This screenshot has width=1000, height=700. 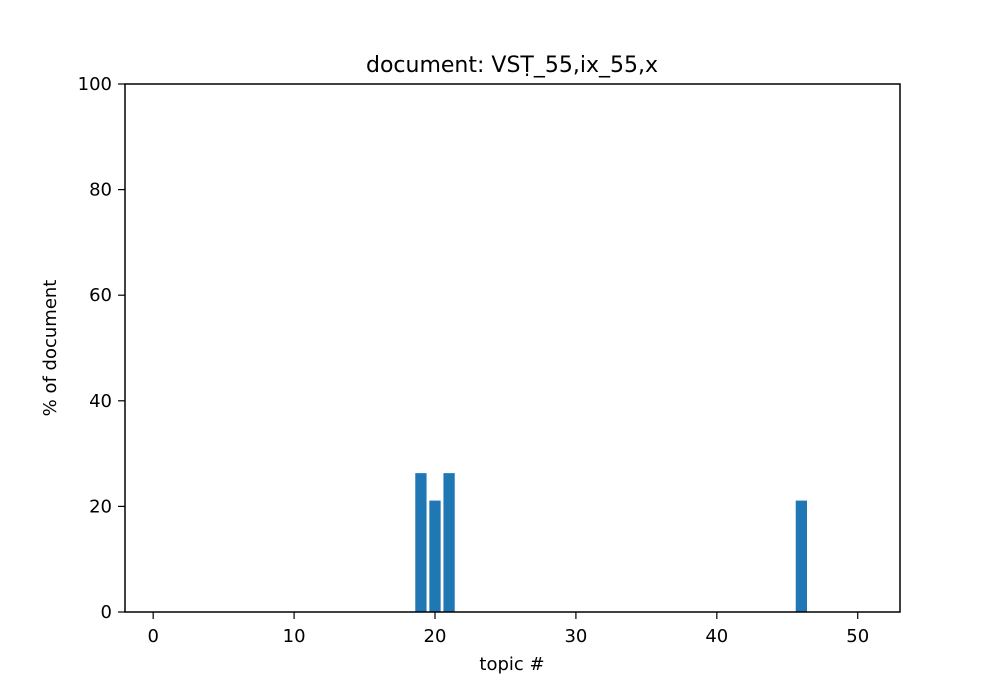 I want to click on y-tick-label: 100, so click(x=95, y=84).